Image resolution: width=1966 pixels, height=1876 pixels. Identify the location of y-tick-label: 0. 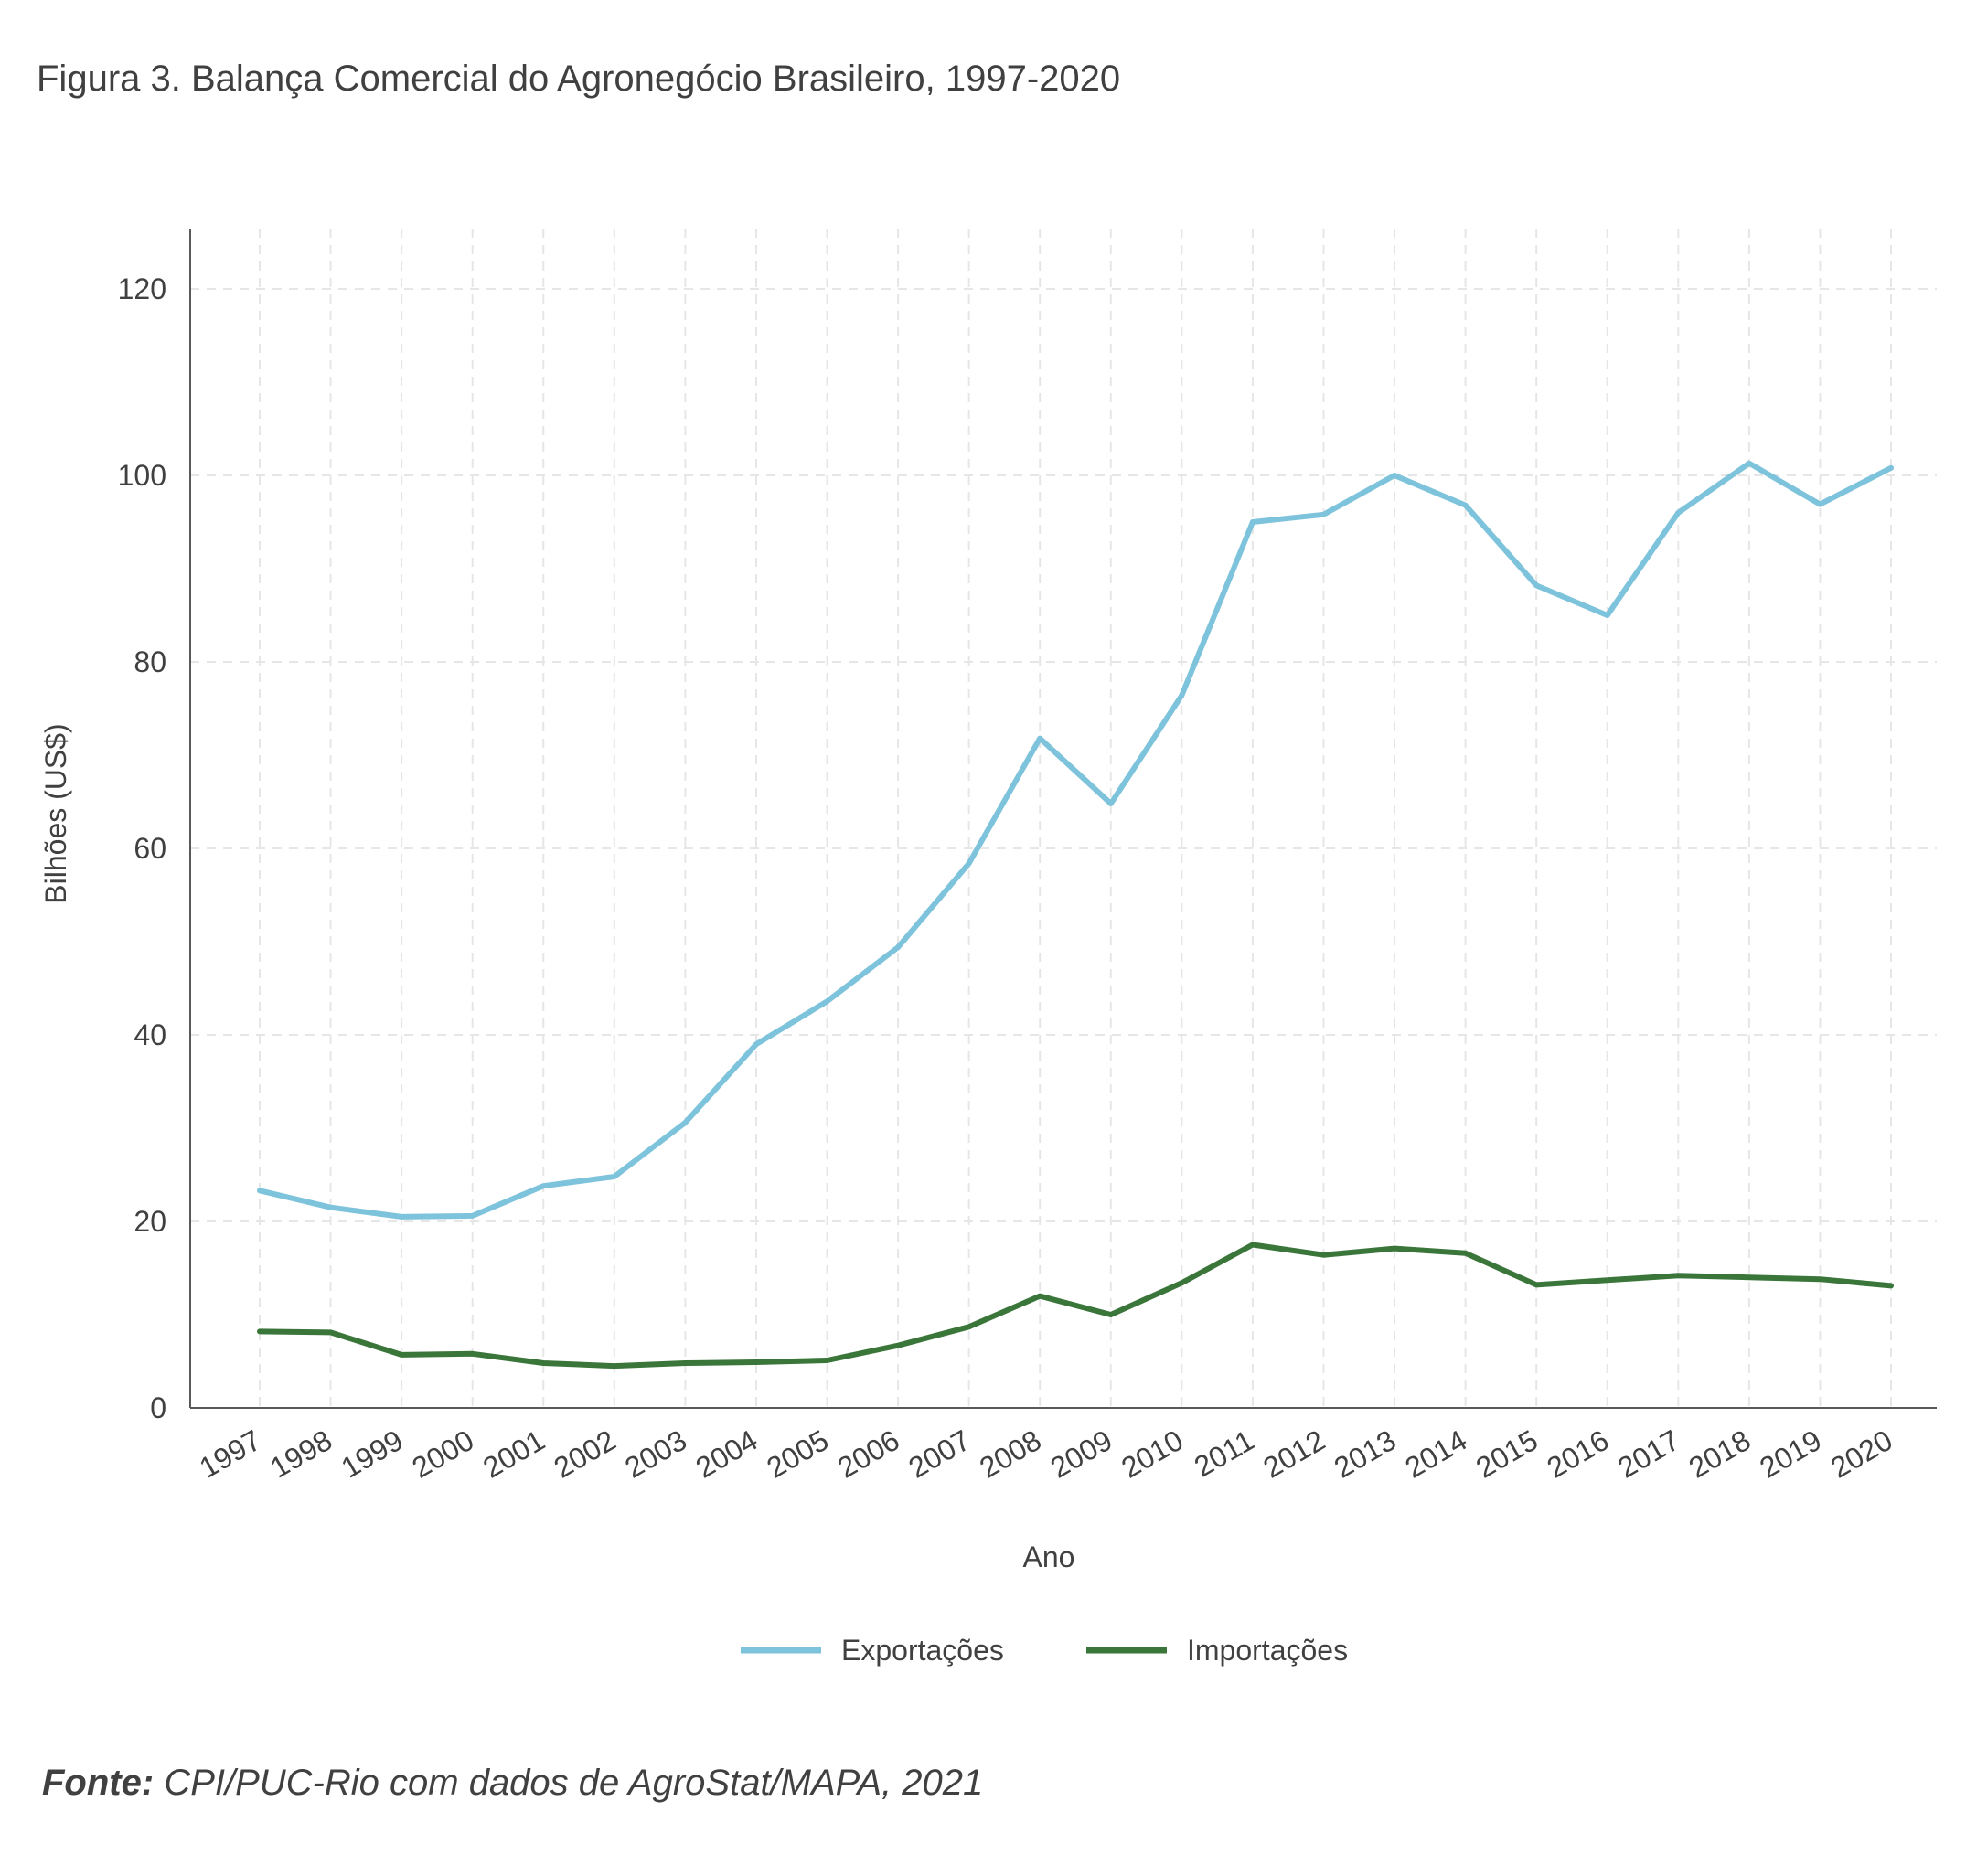
(158, 1407).